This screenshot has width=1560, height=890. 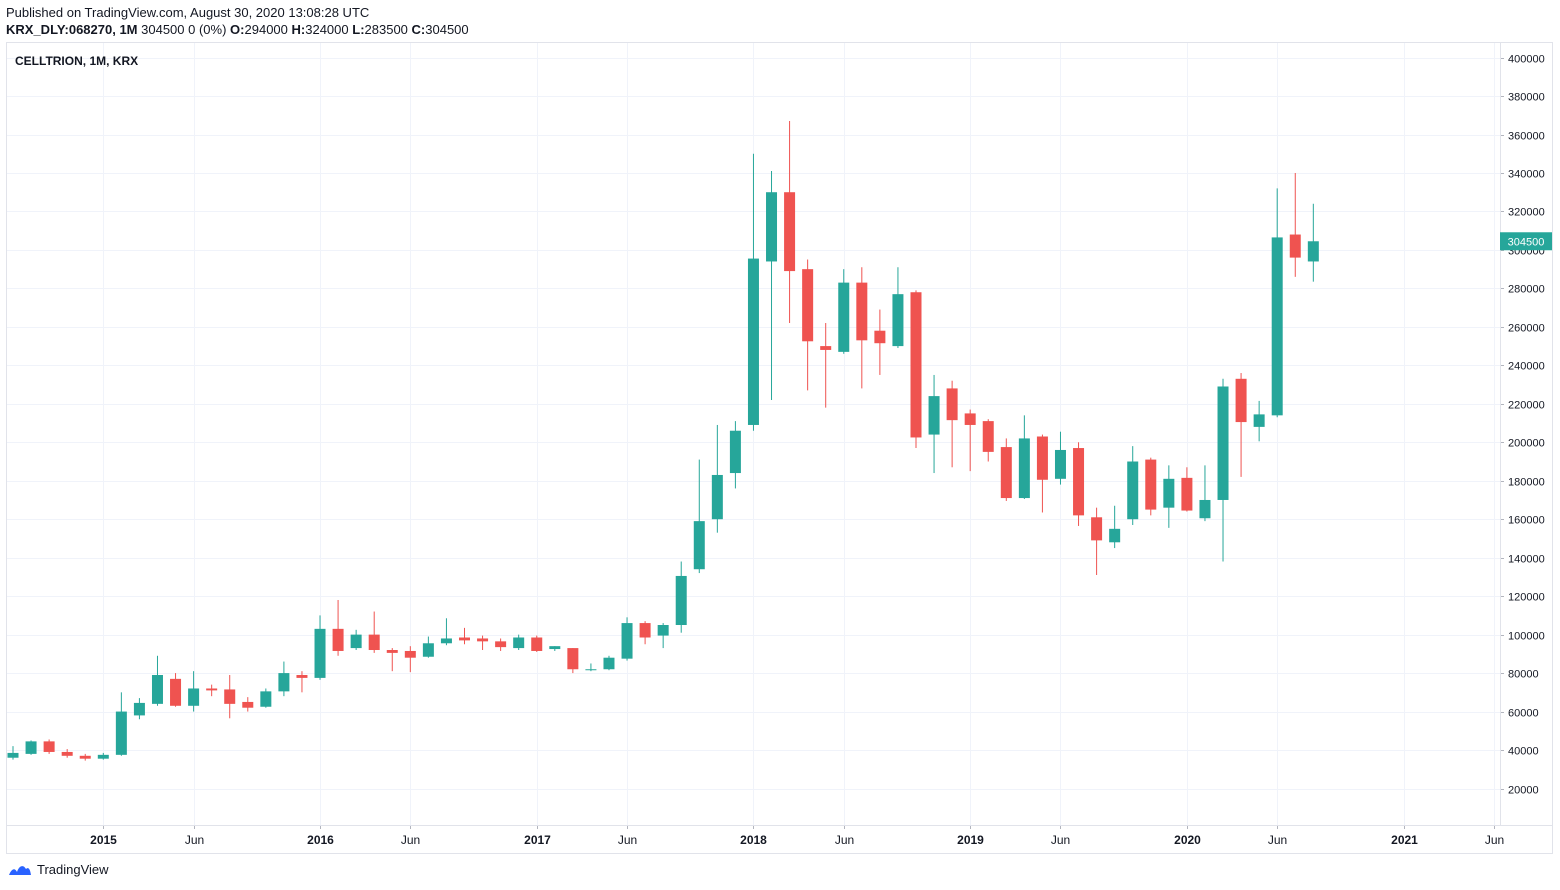 I want to click on y-tick-label: 40000, so click(x=1523, y=752).